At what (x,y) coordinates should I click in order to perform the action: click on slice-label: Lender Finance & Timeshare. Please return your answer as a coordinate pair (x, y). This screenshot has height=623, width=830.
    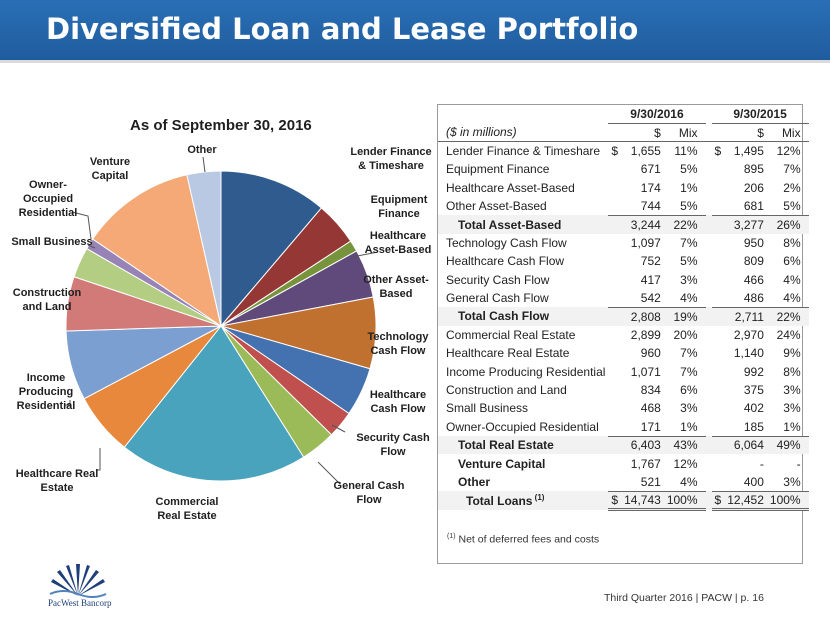
    Looking at the image, I should click on (390, 159).